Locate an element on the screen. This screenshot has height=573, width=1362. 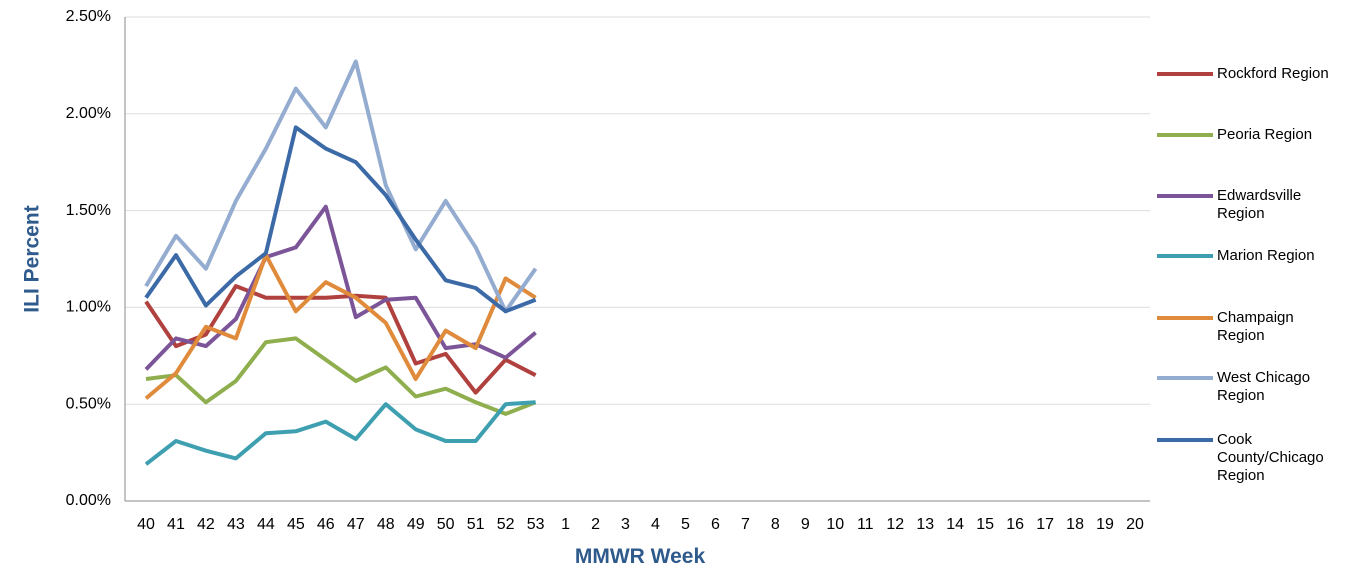
x-tick-label: 44 is located at coordinates (266, 524).